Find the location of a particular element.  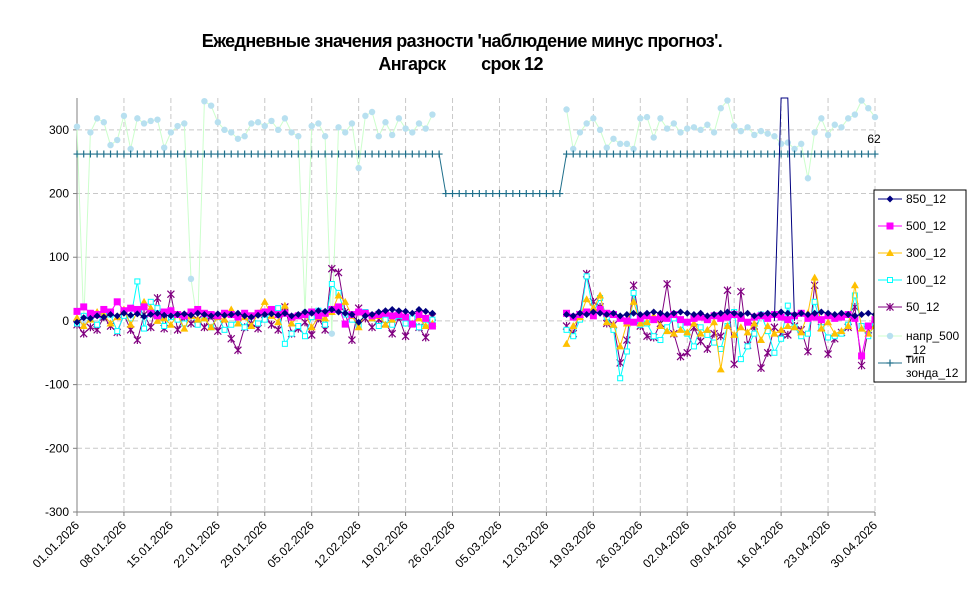

x-tick-label: 01.01.2026 is located at coordinates (56, 544).